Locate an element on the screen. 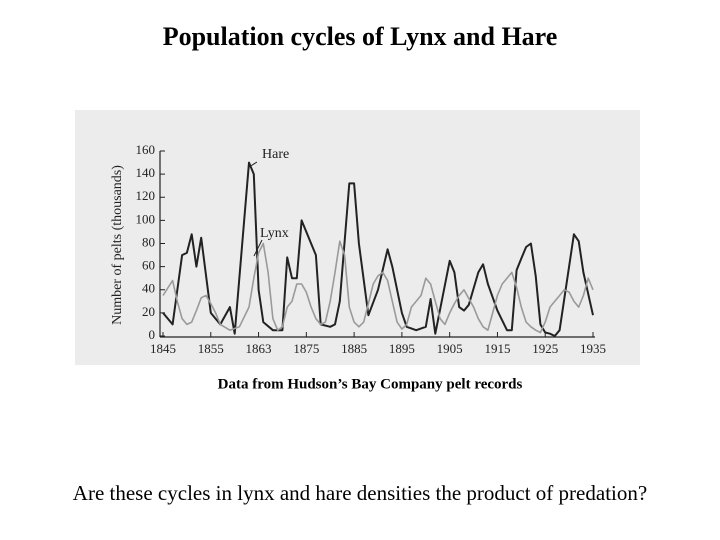 Image resolution: width=720 pixels, height=540 pixels. y-tick-label: 20 is located at coordinates (148, 311).